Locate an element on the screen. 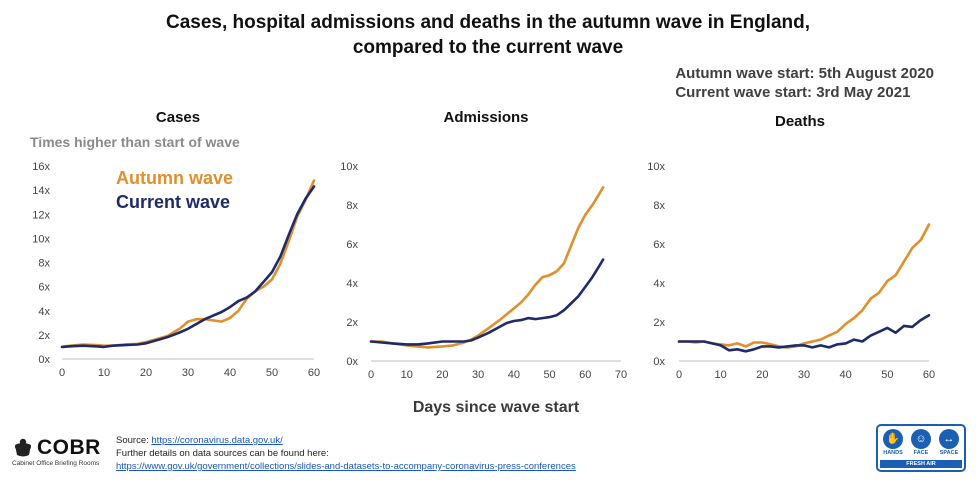  chart-title: Admissions is located at coordinates (485, 117).